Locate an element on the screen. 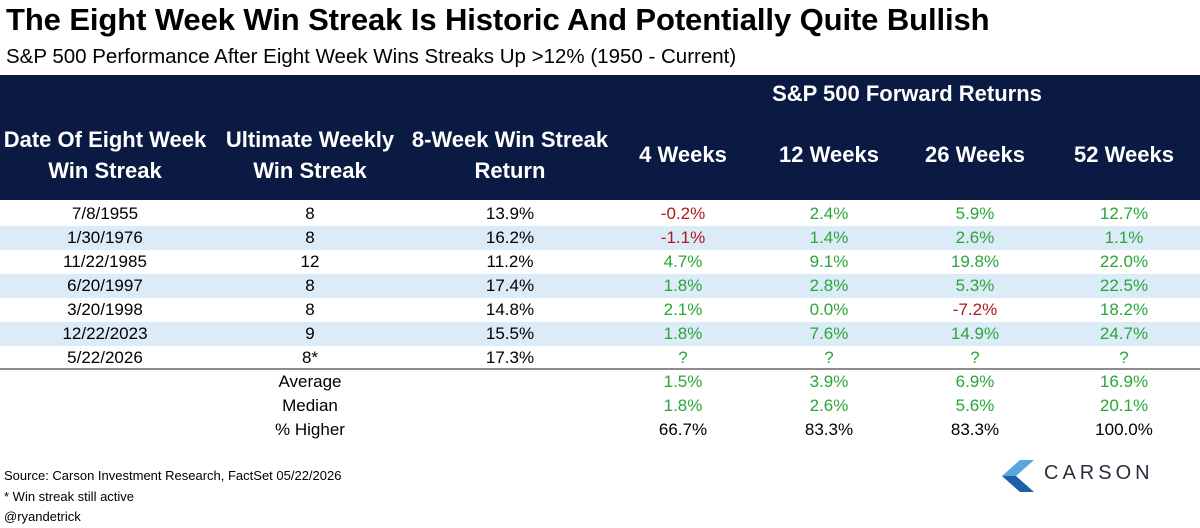 The width and height of the screenshot is (1200, 528). column-header-52-weeks: 52 Weeks is located at coordinates (1124, 154).